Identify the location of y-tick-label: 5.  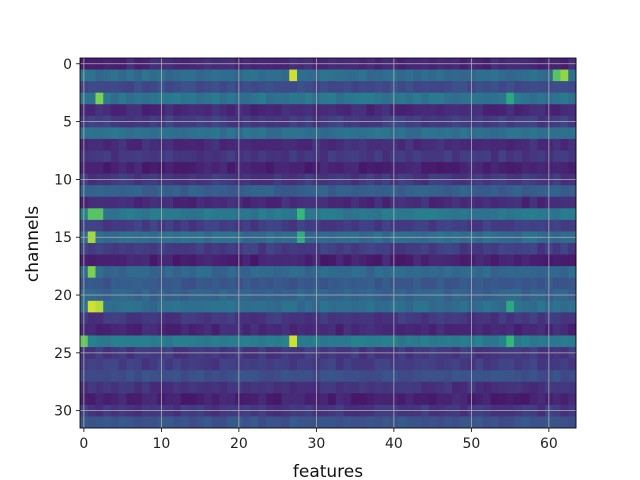
(67, 123).